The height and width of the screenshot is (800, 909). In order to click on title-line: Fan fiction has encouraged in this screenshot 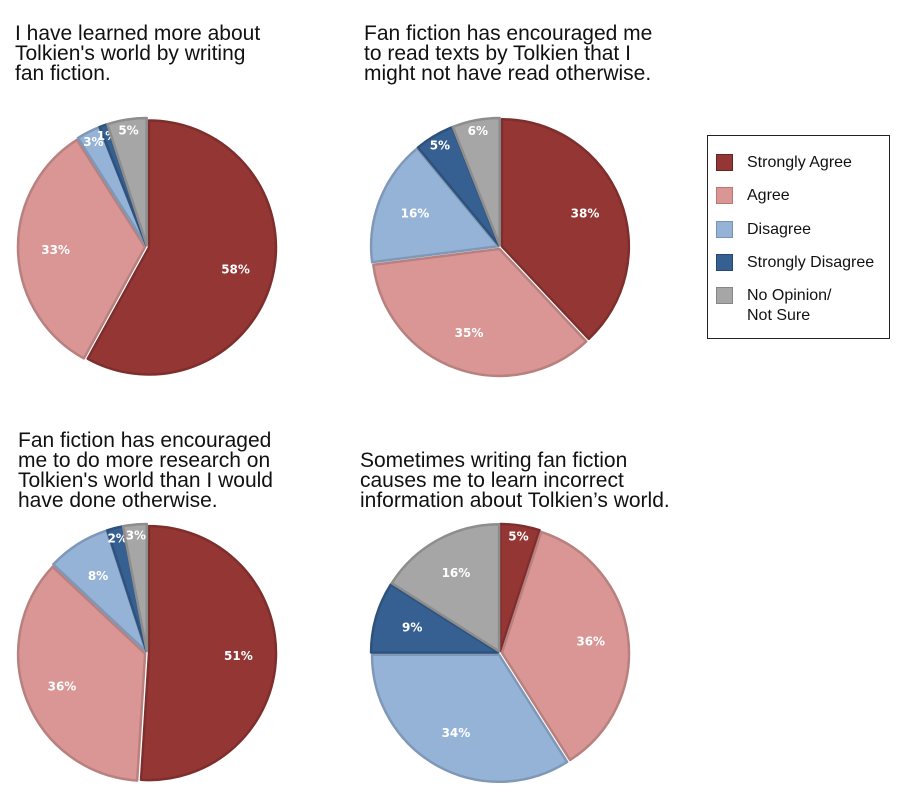, I will do `click(145, 440)`.